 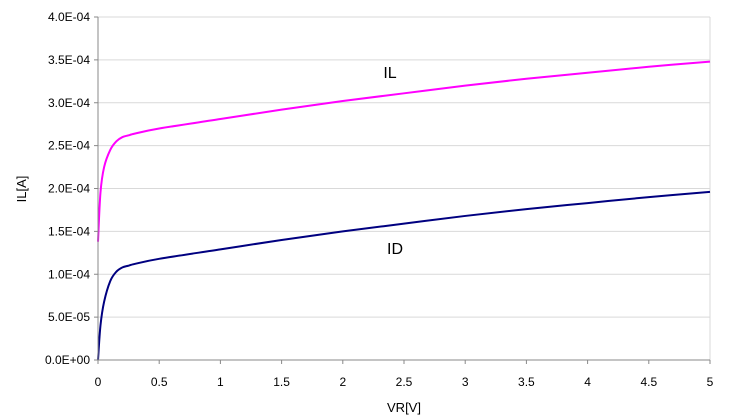 I want to click on x-axis-title: VR[V], so click(x=404, y=407).